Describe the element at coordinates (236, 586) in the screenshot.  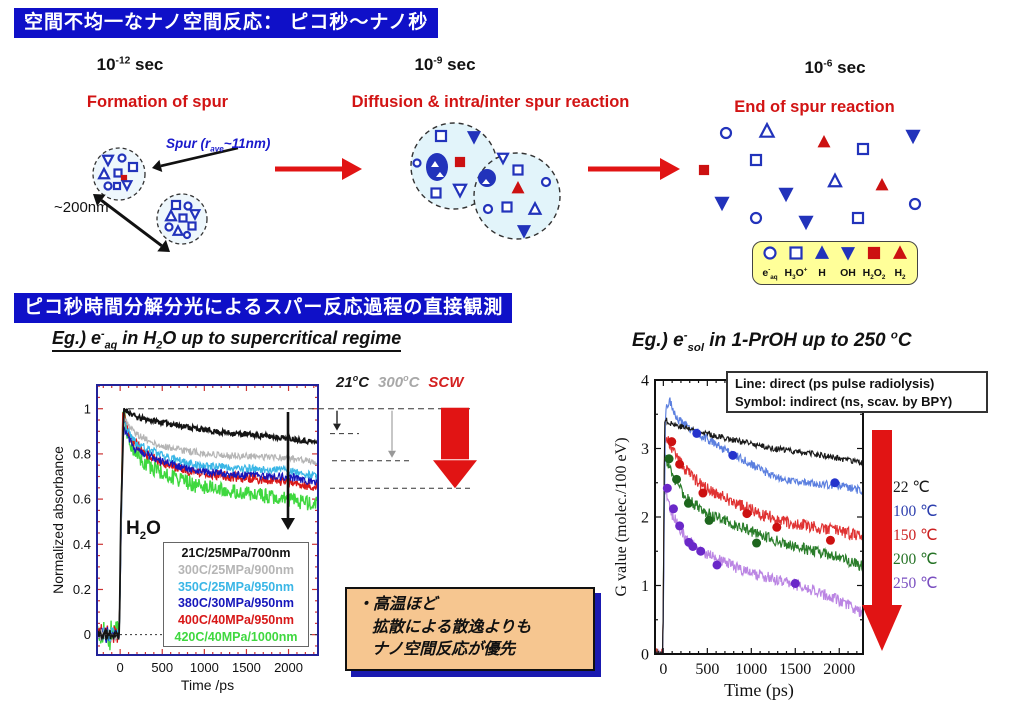
I see `legend-entry: 350C/25MPa/950nm` at that location.